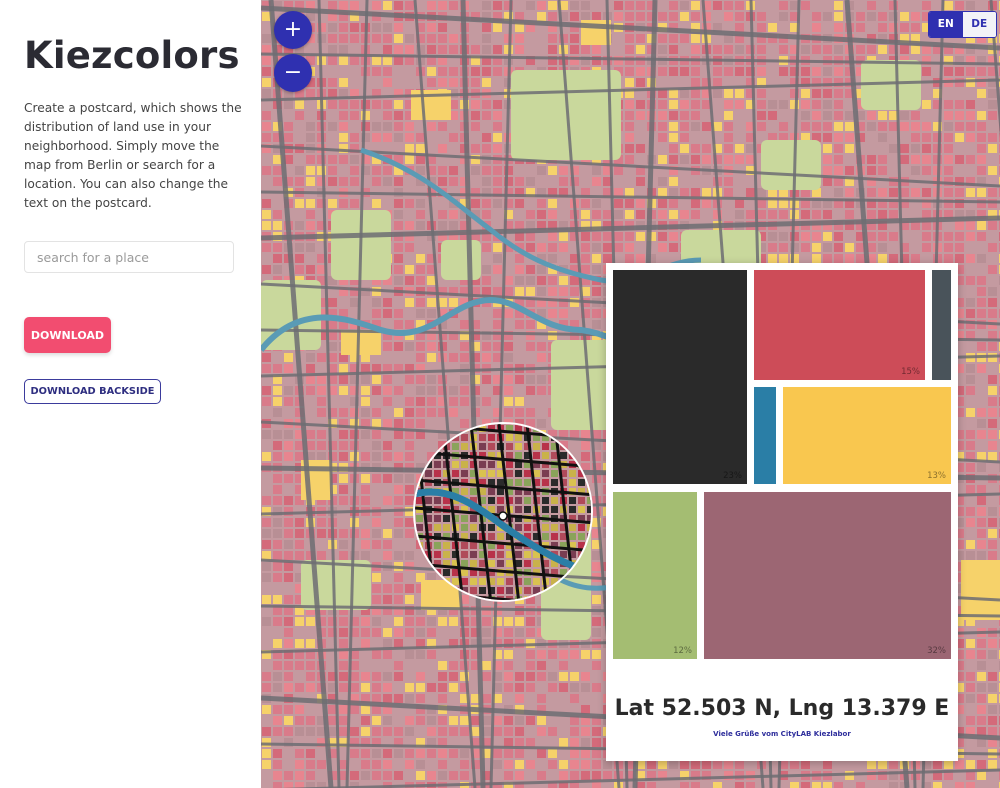 The image size is (1000, 788). I want to click on land-use-tile: 32%, so click(827, 575).